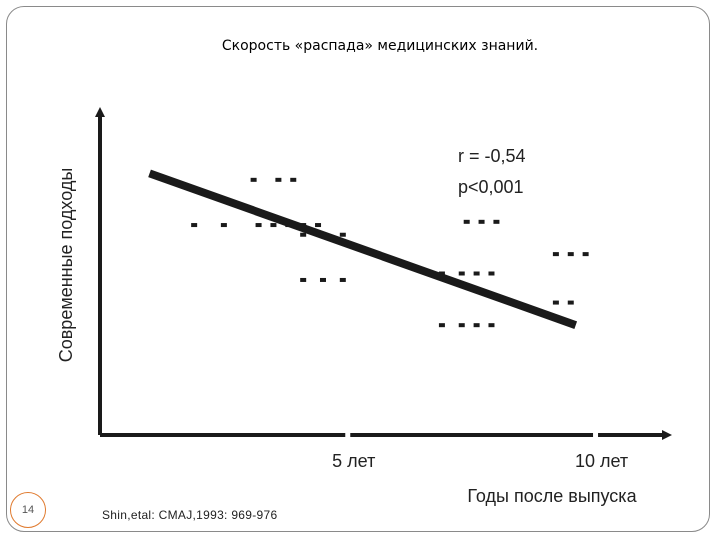 This screenshot has width=720, height=540. Describe the element at coordinates (552, 496) in the screenshot. I see `x-axis-label: Годы после выпуска` at that location.